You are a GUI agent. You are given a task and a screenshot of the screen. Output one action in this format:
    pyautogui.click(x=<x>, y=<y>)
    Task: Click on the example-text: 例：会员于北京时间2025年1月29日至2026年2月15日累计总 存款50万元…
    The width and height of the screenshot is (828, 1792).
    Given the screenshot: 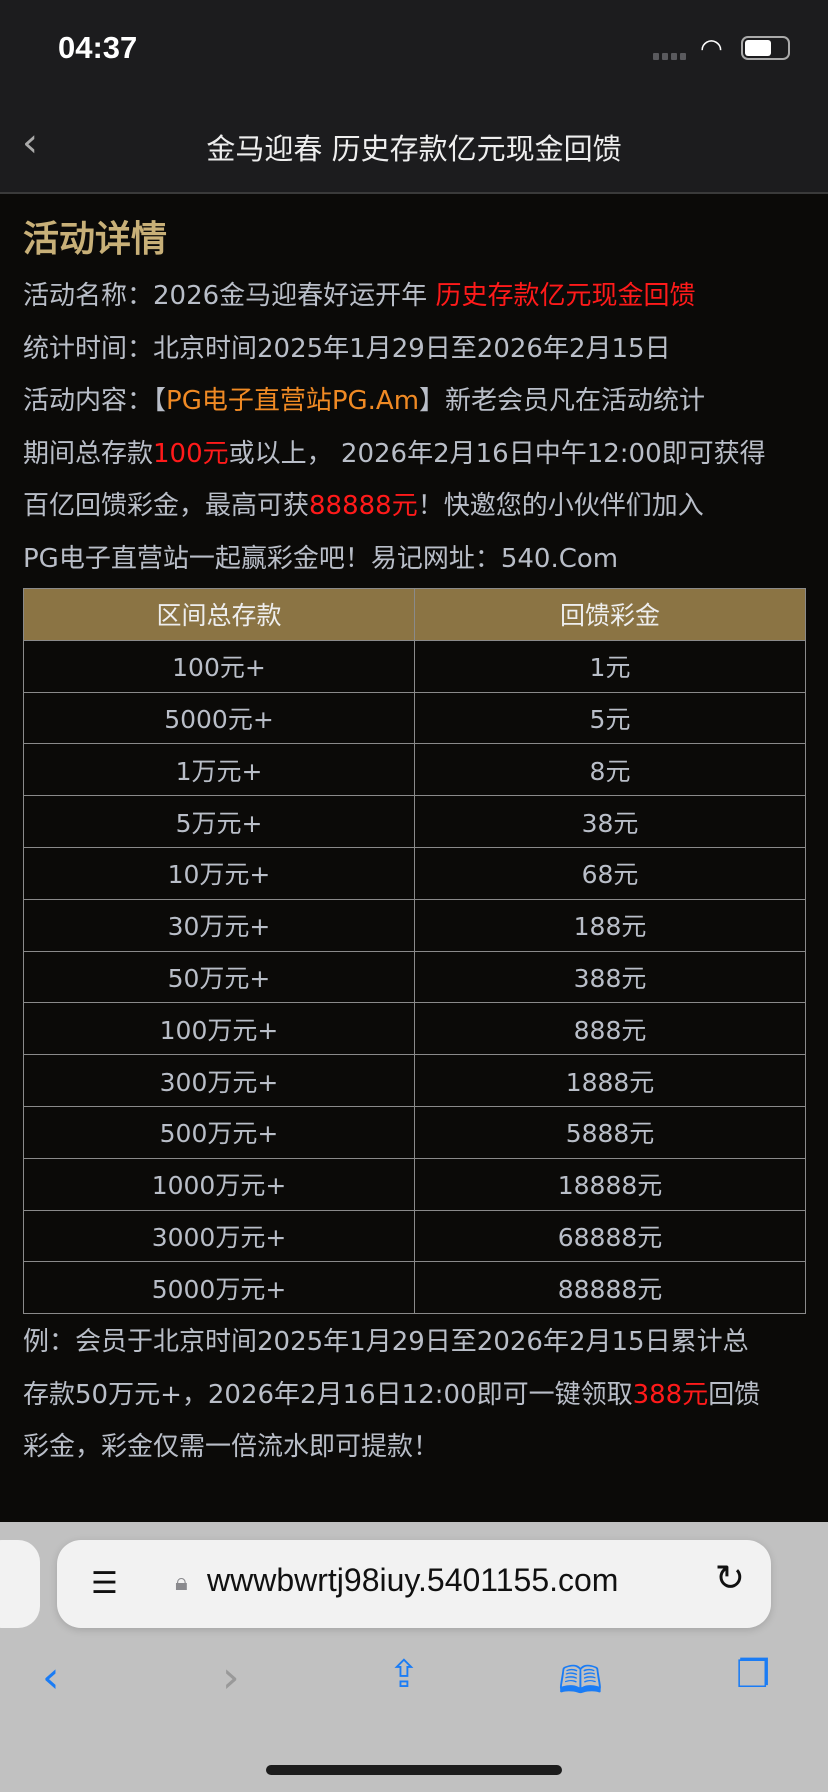 What is the action you would take?
    pyautogui.click(x=391, y=1395)
    